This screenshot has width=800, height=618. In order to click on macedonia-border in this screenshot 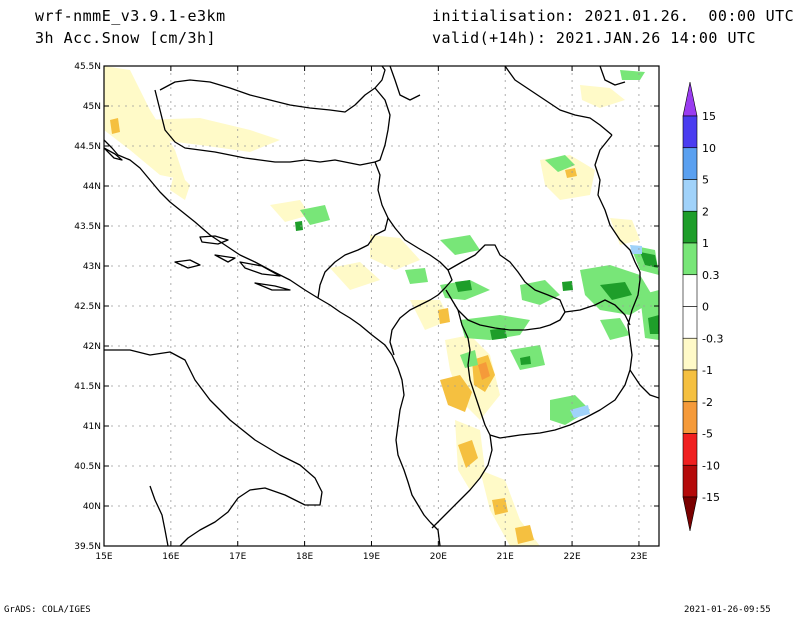, I will do `click(570, 355)`.